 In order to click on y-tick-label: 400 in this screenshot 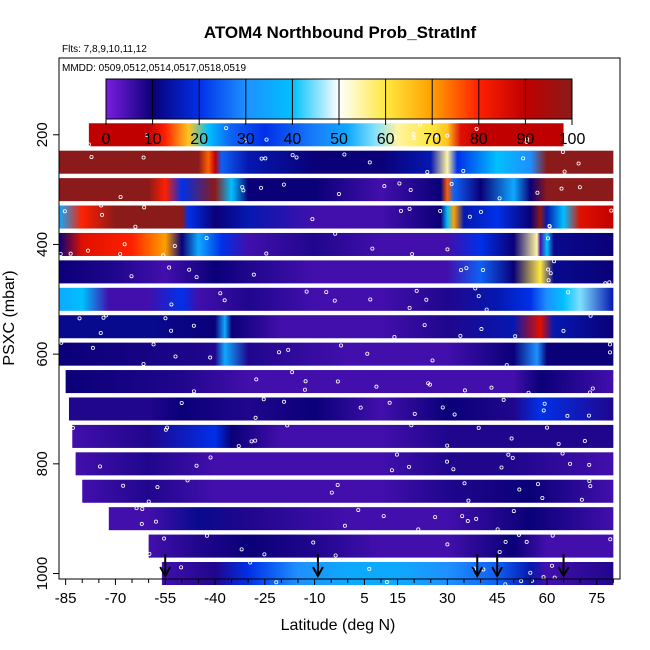, I will do `click(42, 244)`.